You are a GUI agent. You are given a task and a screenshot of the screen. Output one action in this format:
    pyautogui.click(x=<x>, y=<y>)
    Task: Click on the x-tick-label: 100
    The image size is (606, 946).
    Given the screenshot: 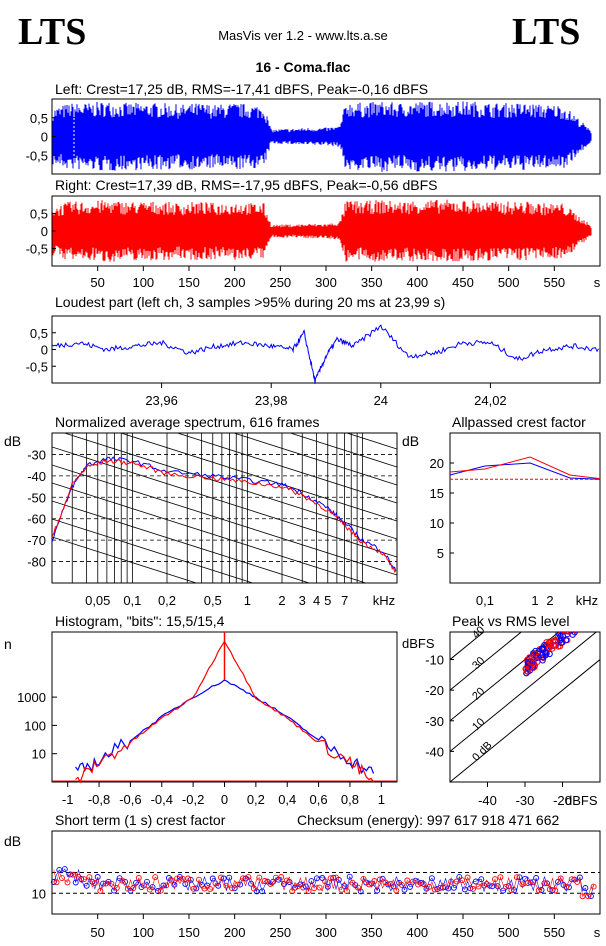 What is the action you would take?
    pyautogui.click(x=143, y=932)
    